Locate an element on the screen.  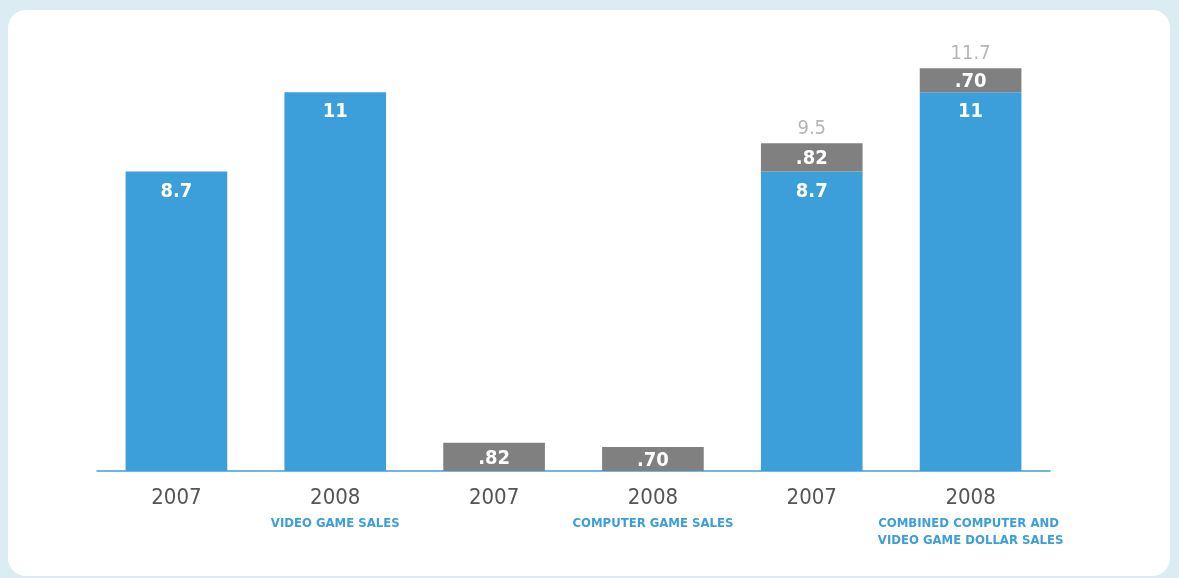
text: COMBINED COMPUTER AND VIDEO GAME DOLLAR SALES is located at coordinates (970, 531).